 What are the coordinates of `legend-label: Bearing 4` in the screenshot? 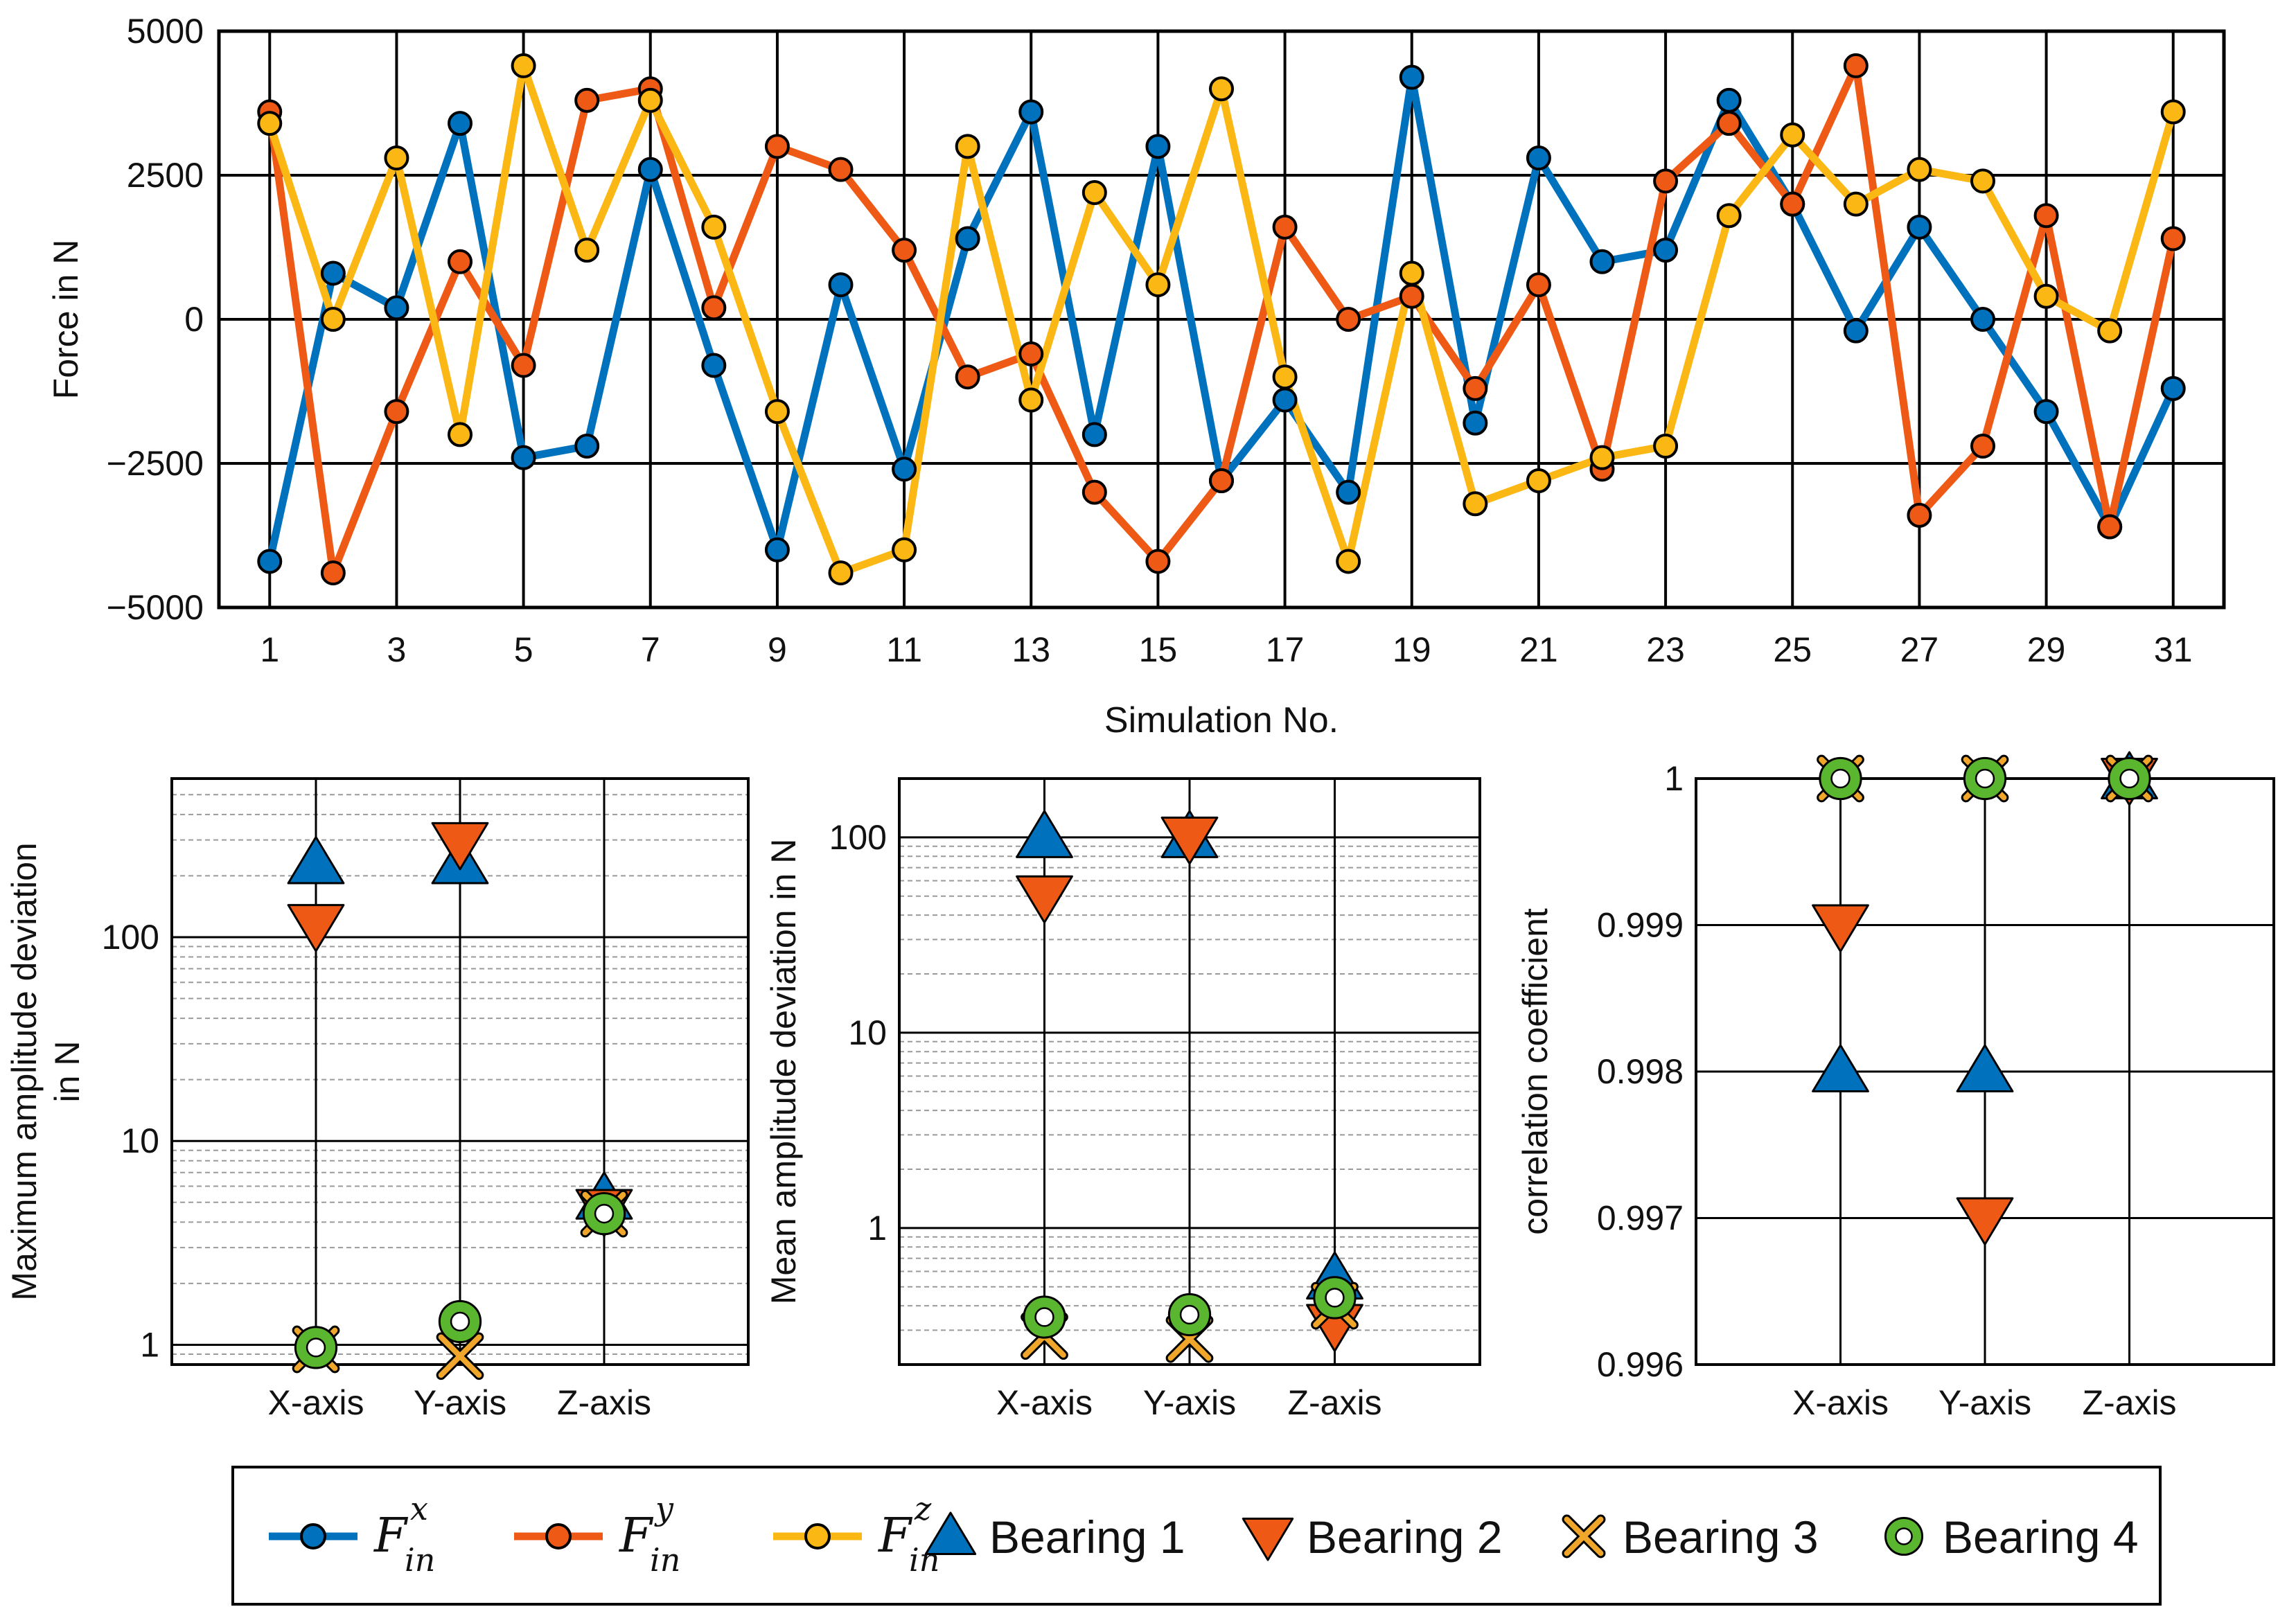 It's located at (2041, 1537).